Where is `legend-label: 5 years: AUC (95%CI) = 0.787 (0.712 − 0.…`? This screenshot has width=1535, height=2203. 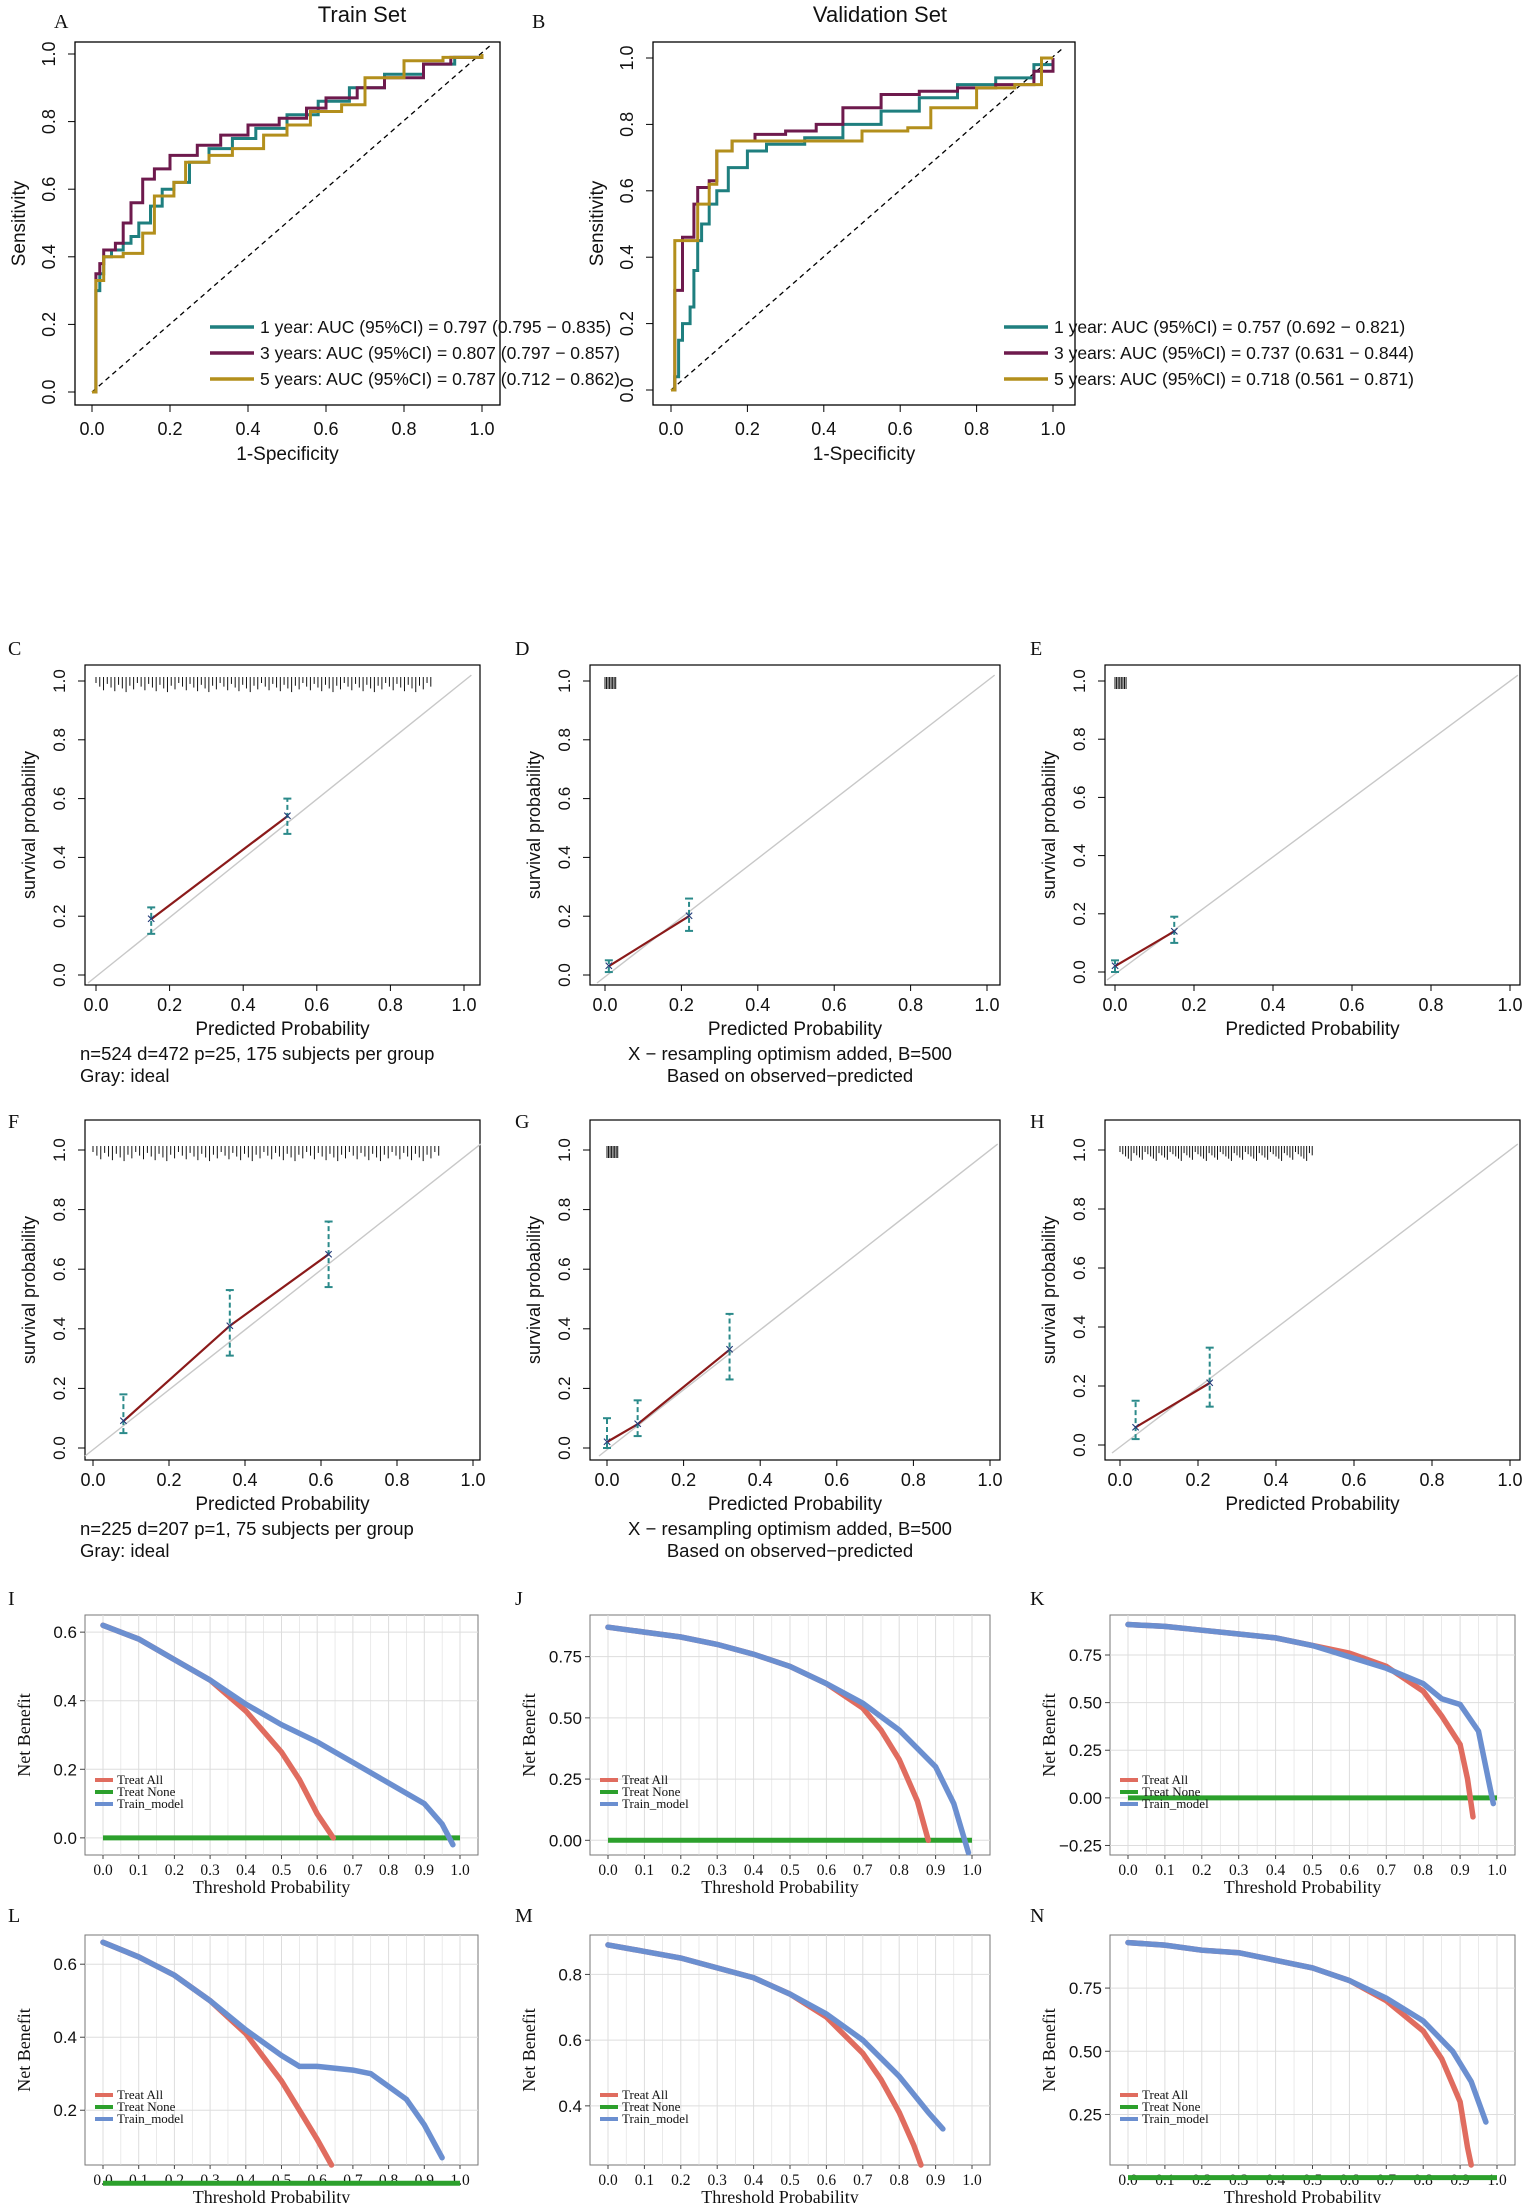
legend-label: 5 years: AUC (95%CI) = 0.787 (0.712 − 0.… is located at coordinates (440, 379).